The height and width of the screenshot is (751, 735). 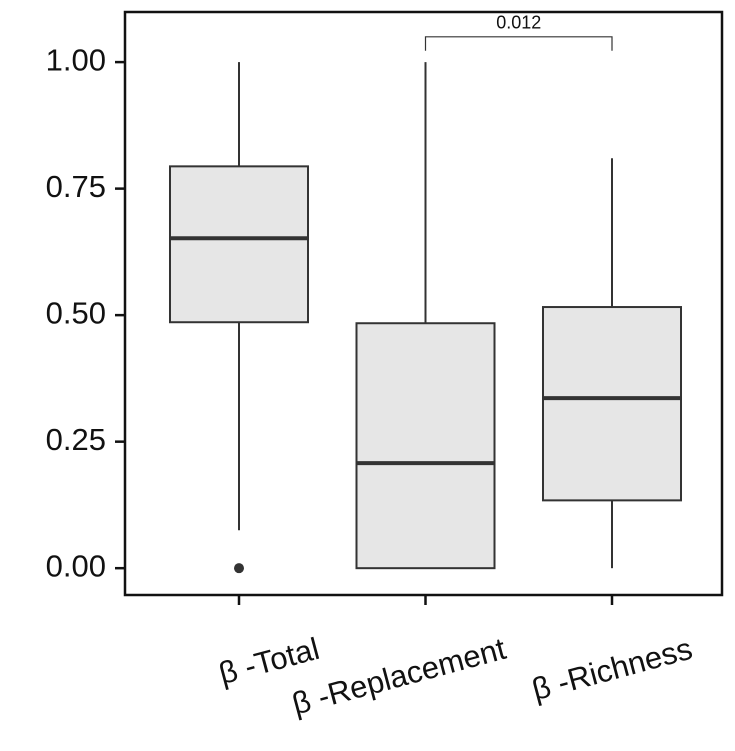 What do you see at coordinates (76, 565) in the screenshot?
I see `y-tick-label: 0.00` at bounding box center [76, 565].